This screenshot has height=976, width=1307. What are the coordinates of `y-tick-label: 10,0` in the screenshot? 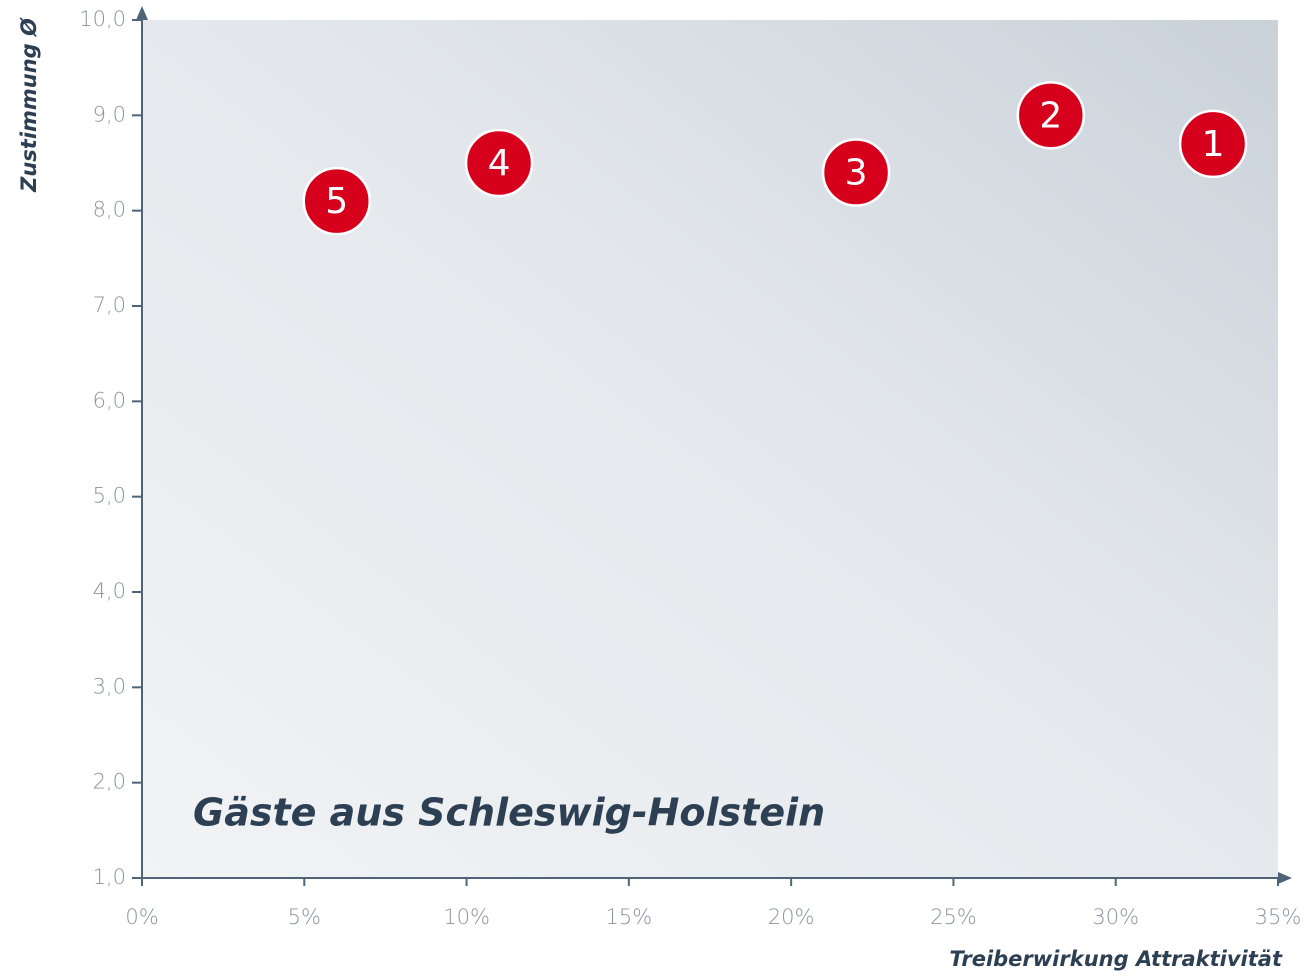 It's located at (102, 19).